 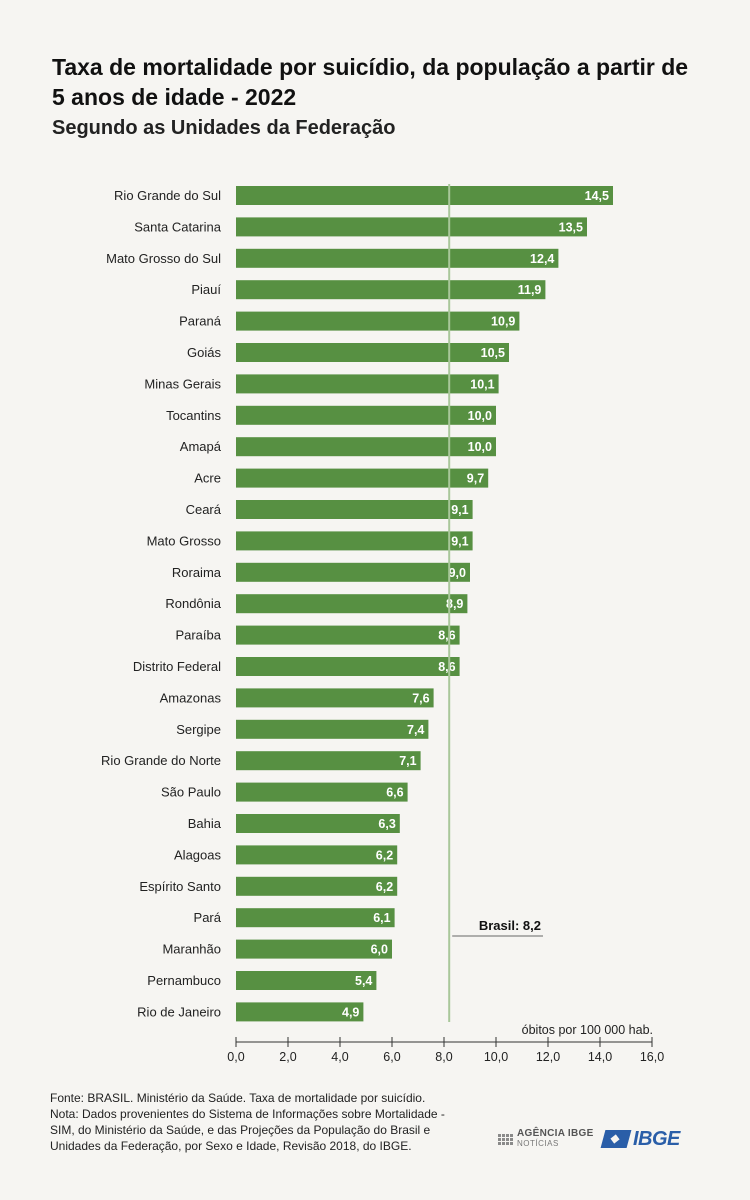 I want to click on category-label: Mato Grosso, so click(x=184, y=540).